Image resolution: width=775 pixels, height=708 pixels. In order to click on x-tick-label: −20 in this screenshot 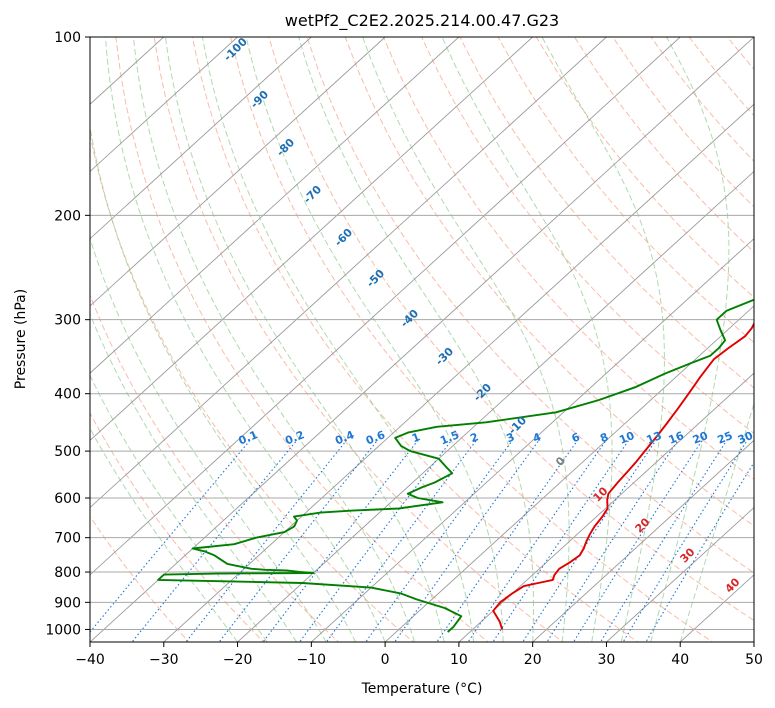, I will do `click(238, 660)`.